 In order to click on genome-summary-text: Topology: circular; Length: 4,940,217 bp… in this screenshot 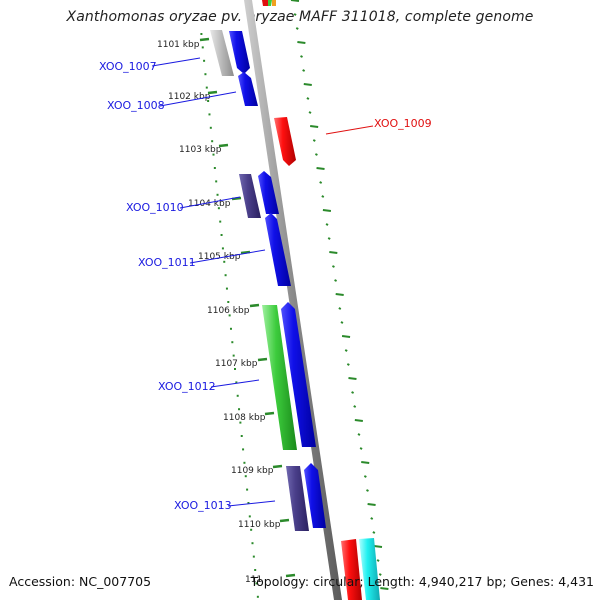, I will do `click(422, 581)`.